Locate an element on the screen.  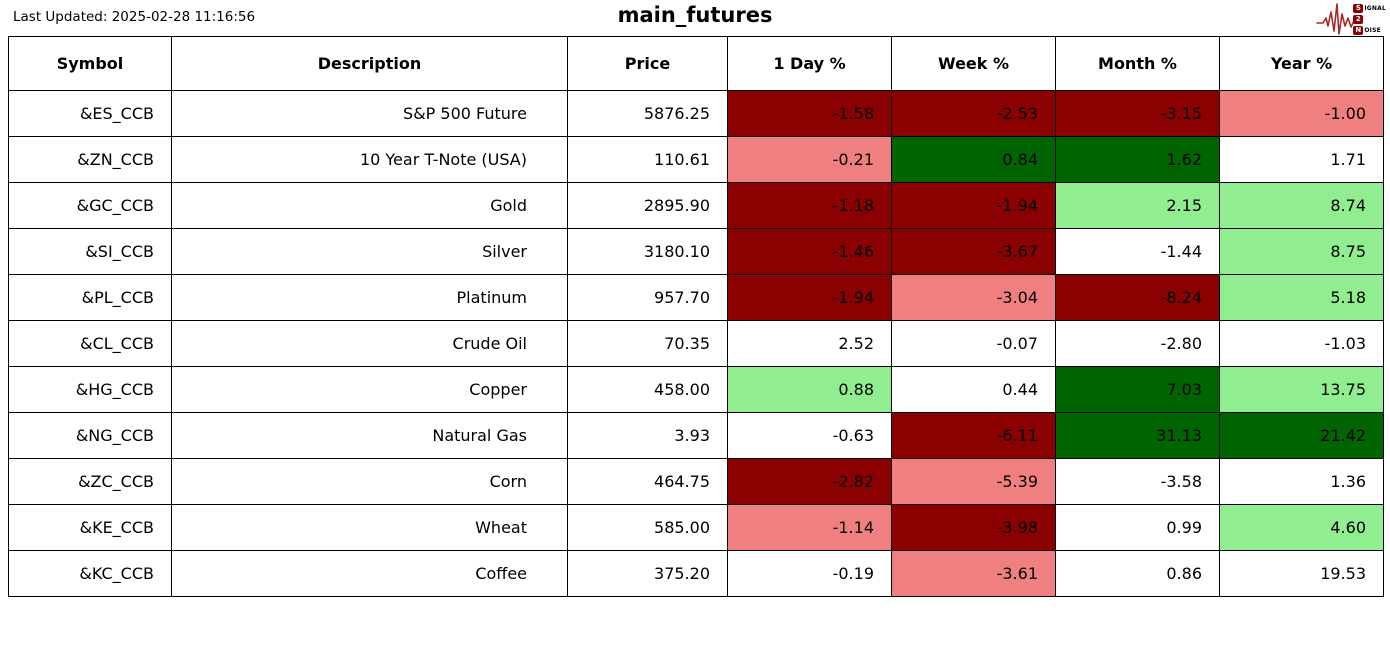
logo-letter-2: 2 is located at coordinates (1358, 19).